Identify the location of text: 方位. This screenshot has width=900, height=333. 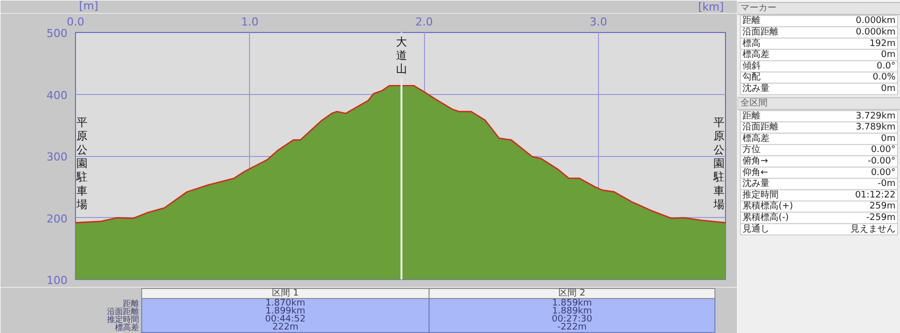
(751, 150).